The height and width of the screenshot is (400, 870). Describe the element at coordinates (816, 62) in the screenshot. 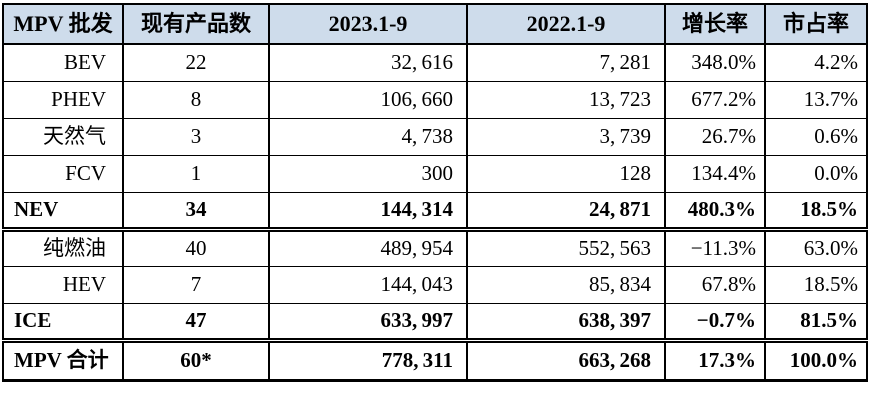

I see `cell-share: 4.2%` at that location.